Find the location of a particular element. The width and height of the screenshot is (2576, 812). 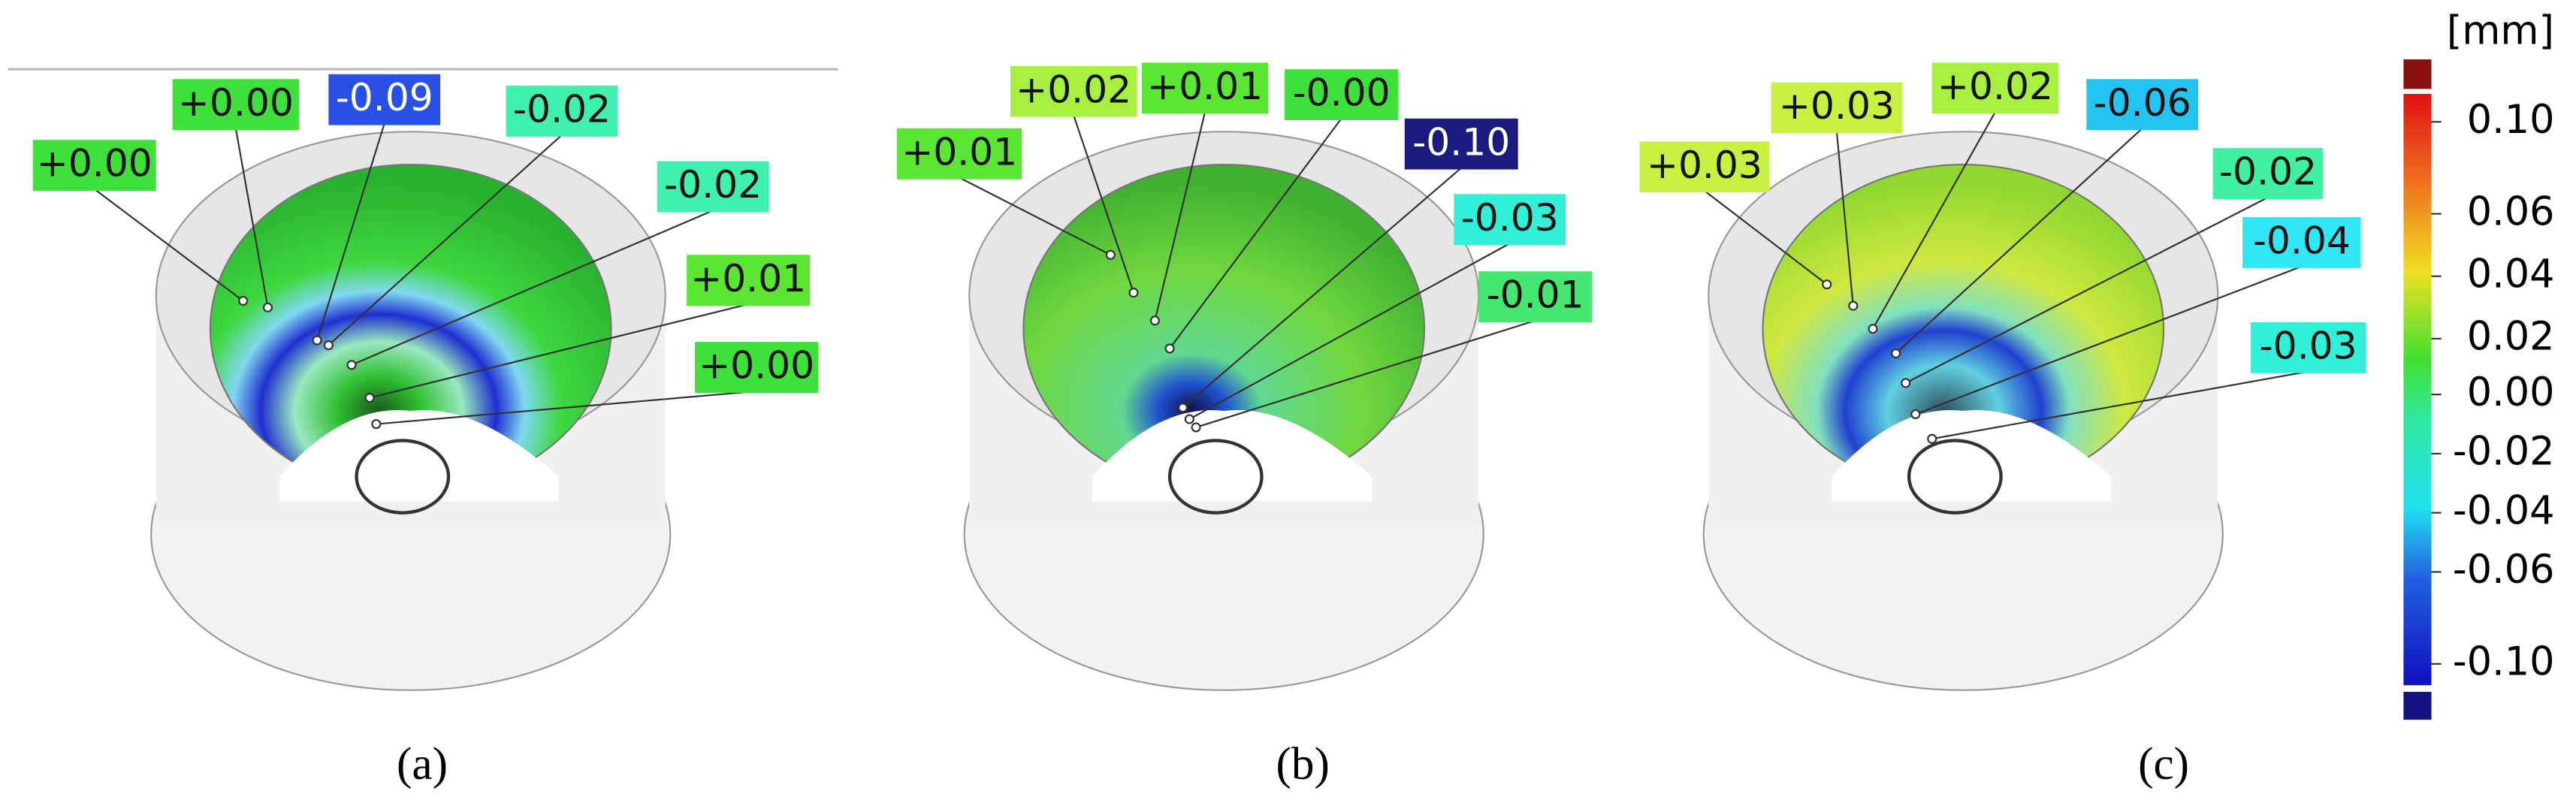

colorbar-label: -0.06 is located at coordinates (2504, 570).